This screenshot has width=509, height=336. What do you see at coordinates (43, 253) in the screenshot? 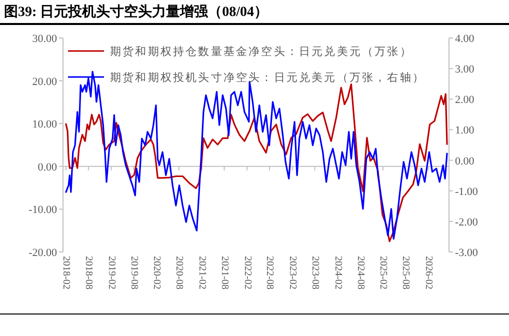
I see `y-tick-label: -20.00` at bounding box center [43, 253].